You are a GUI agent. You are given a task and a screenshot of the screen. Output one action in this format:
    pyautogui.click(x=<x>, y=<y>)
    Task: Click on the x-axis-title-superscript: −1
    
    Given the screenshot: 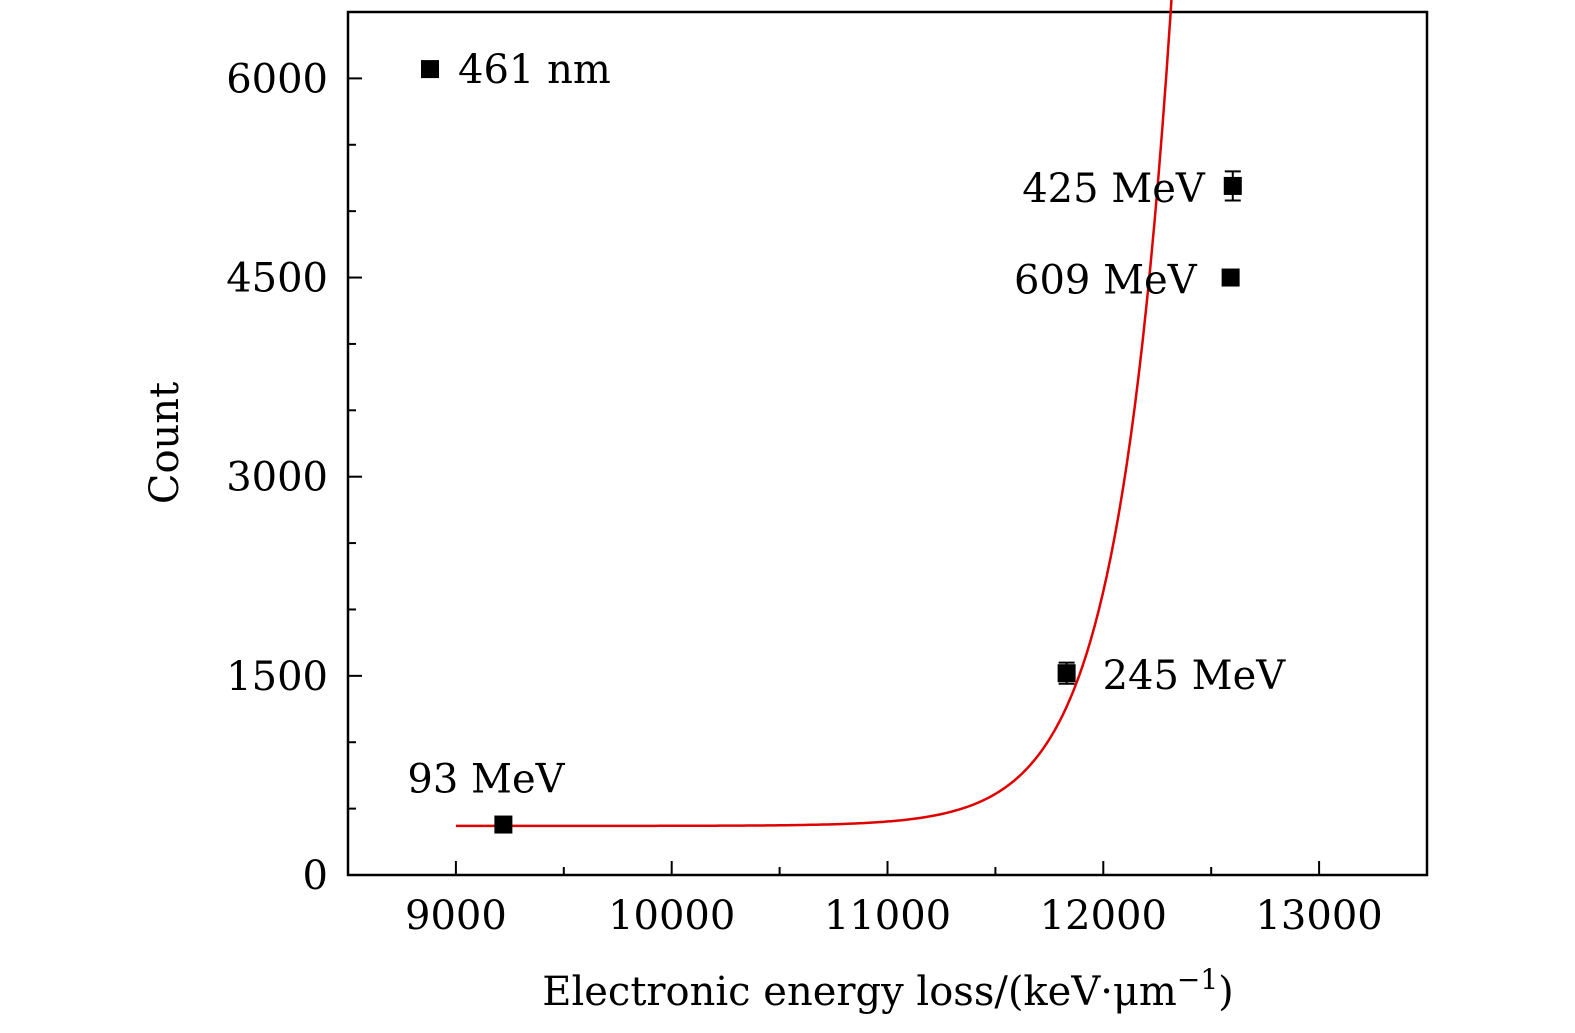 What is the action you would take?
    pyautogui.click(x=1197, y=979)
    